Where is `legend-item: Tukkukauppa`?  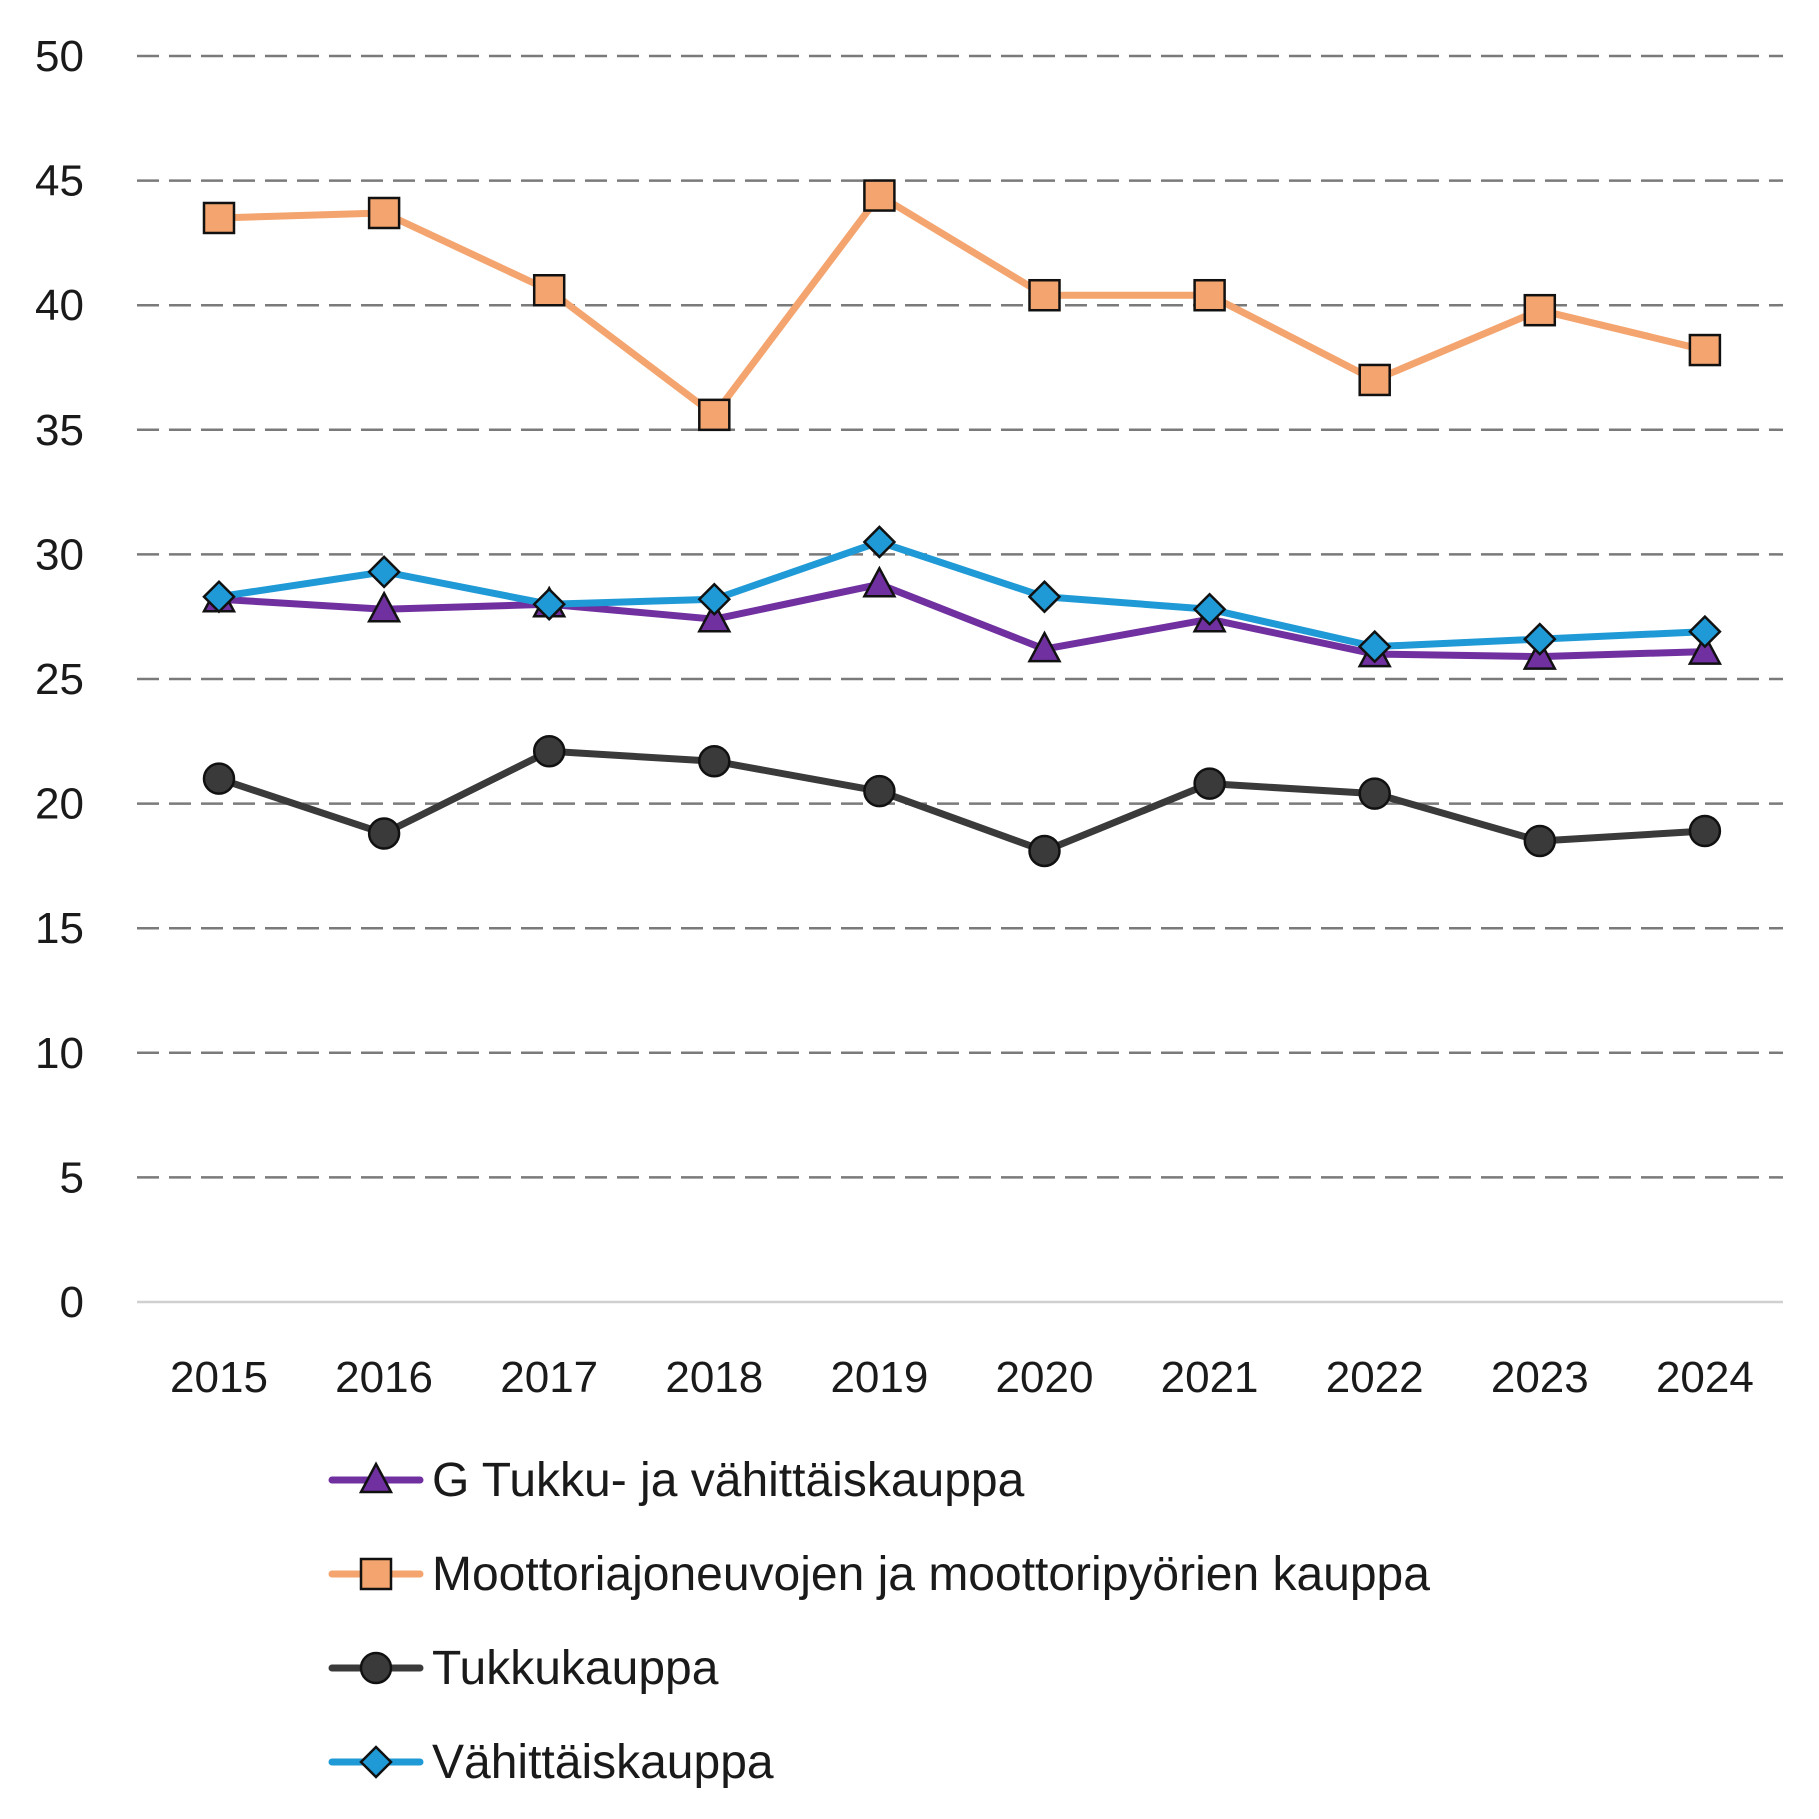 legend-item: Tukkukauppa is located at coordinates (523, 1668).